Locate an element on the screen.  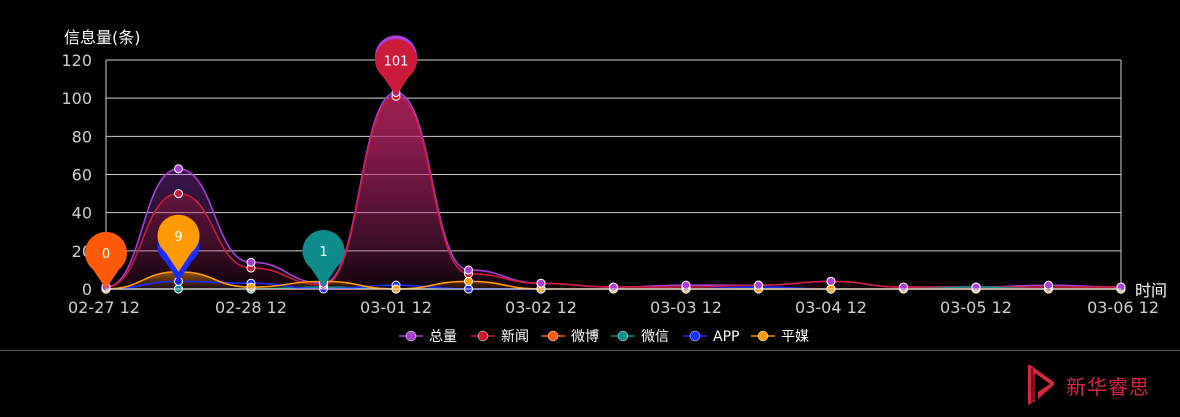
x-tick-label: 03-03 12 is located at coordinates (686, 307).